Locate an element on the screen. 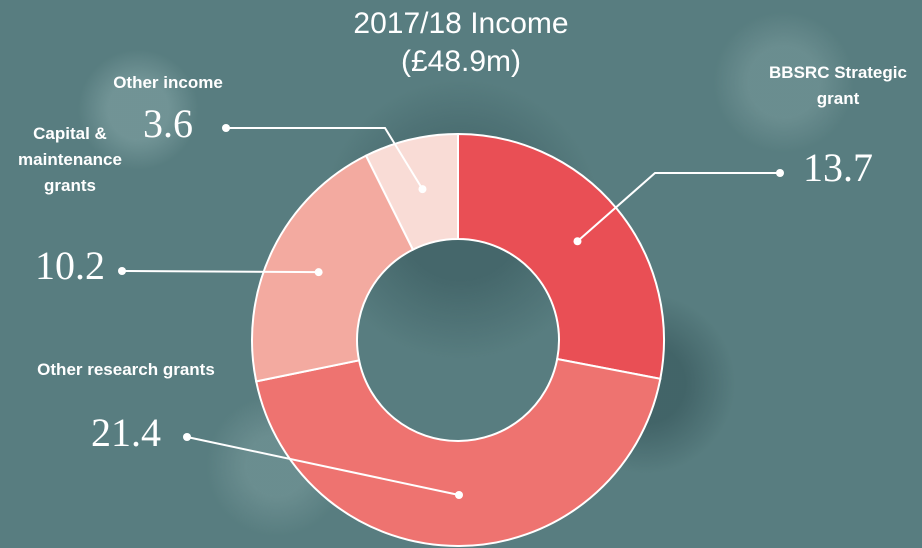 The image size is (922, 548). category-label: Other income is located at coordinates (168, 82).